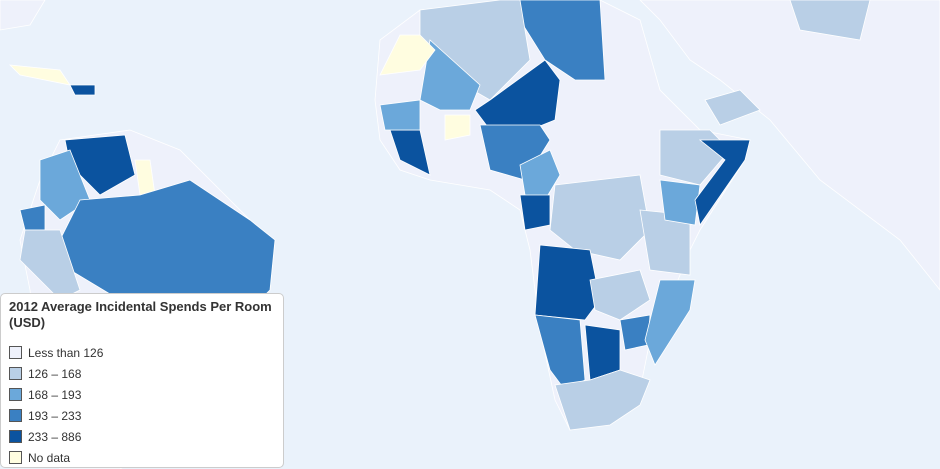 The width and height of the screenshot is (940, 469). Describe the element at coordinates (66, 352) in the screenshot. I see `legend-label: Less than 126` at that location.